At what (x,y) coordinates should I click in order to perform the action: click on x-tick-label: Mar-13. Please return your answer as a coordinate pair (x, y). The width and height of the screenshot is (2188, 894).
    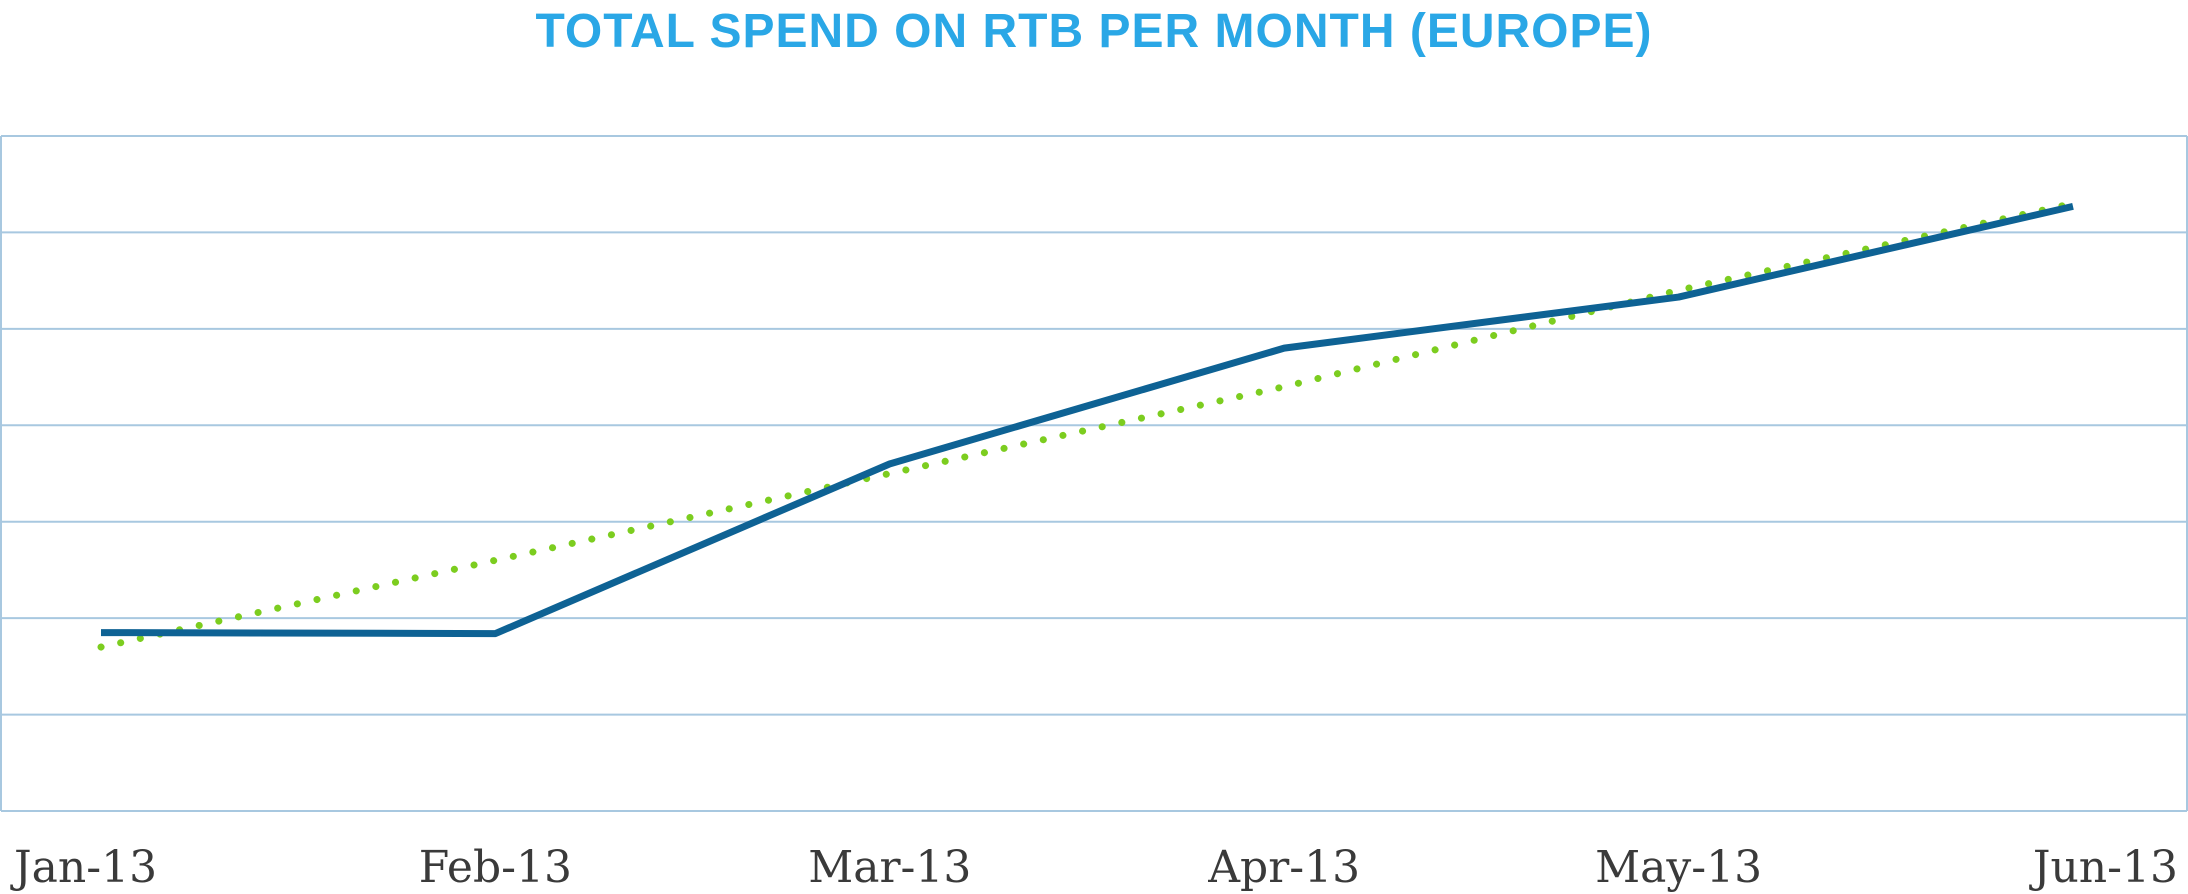
    Looking at the image, I should click on (889, 867).